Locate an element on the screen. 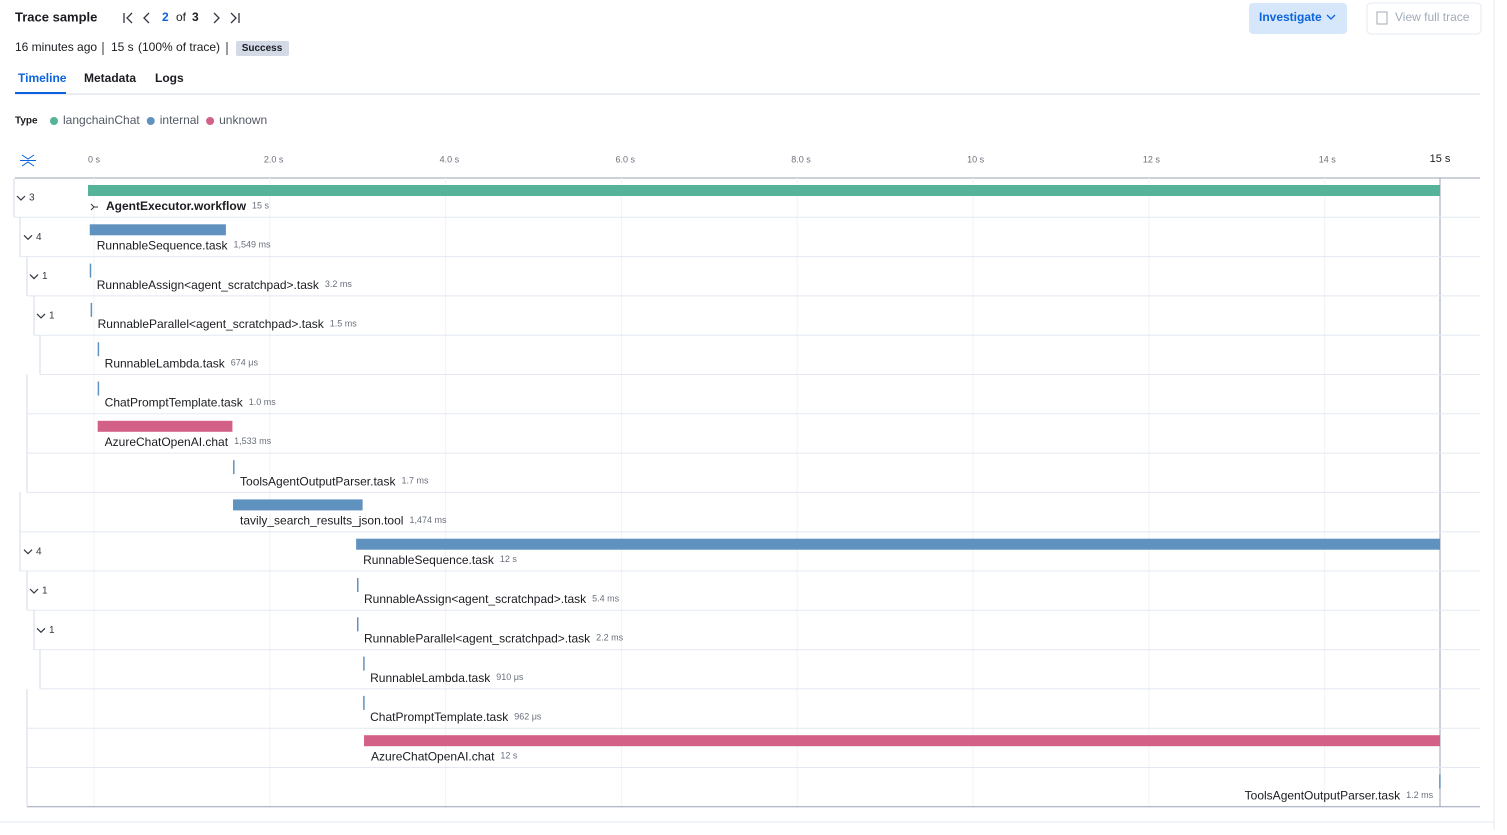 The height and width of the screenshot is (835, 1507). x-tick-label: 10 s is located at coordinates (976, 159).